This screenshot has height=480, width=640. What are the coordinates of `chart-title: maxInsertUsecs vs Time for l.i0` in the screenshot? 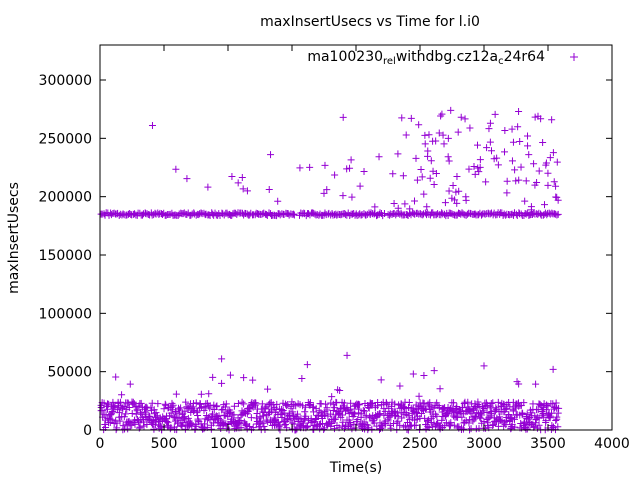 It's located at (370, 22).